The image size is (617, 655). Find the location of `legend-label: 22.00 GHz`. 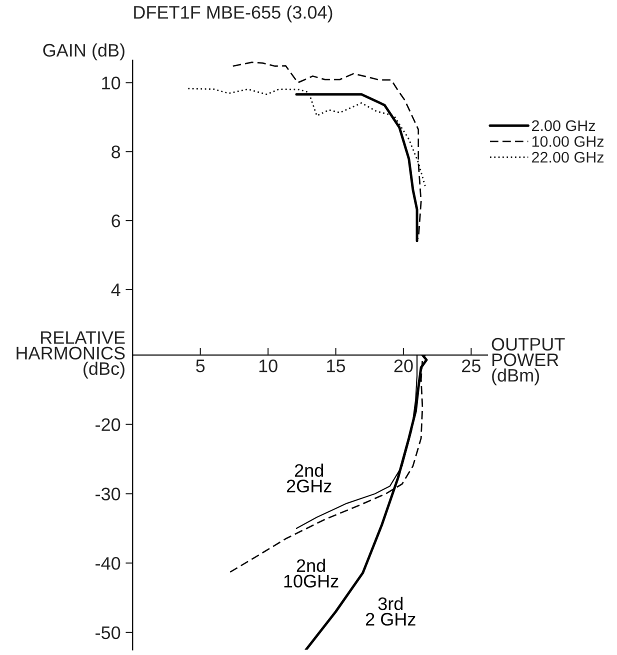

legend-label: 22.00 GHz is located at coordinates (568, 157).